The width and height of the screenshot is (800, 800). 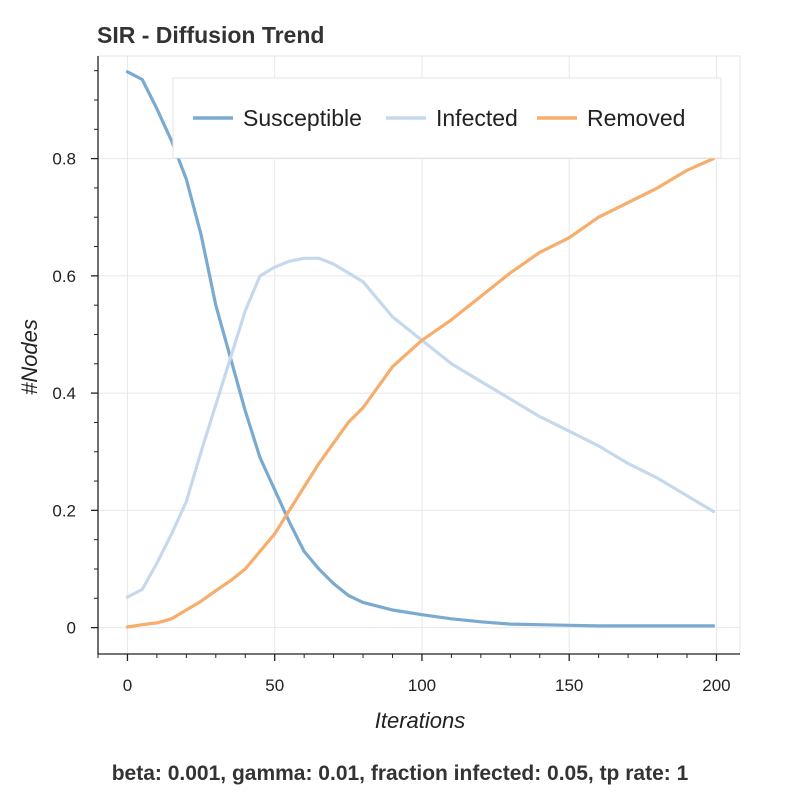 I want to click on x-tick-label: 0, so click(x=127, y=685).